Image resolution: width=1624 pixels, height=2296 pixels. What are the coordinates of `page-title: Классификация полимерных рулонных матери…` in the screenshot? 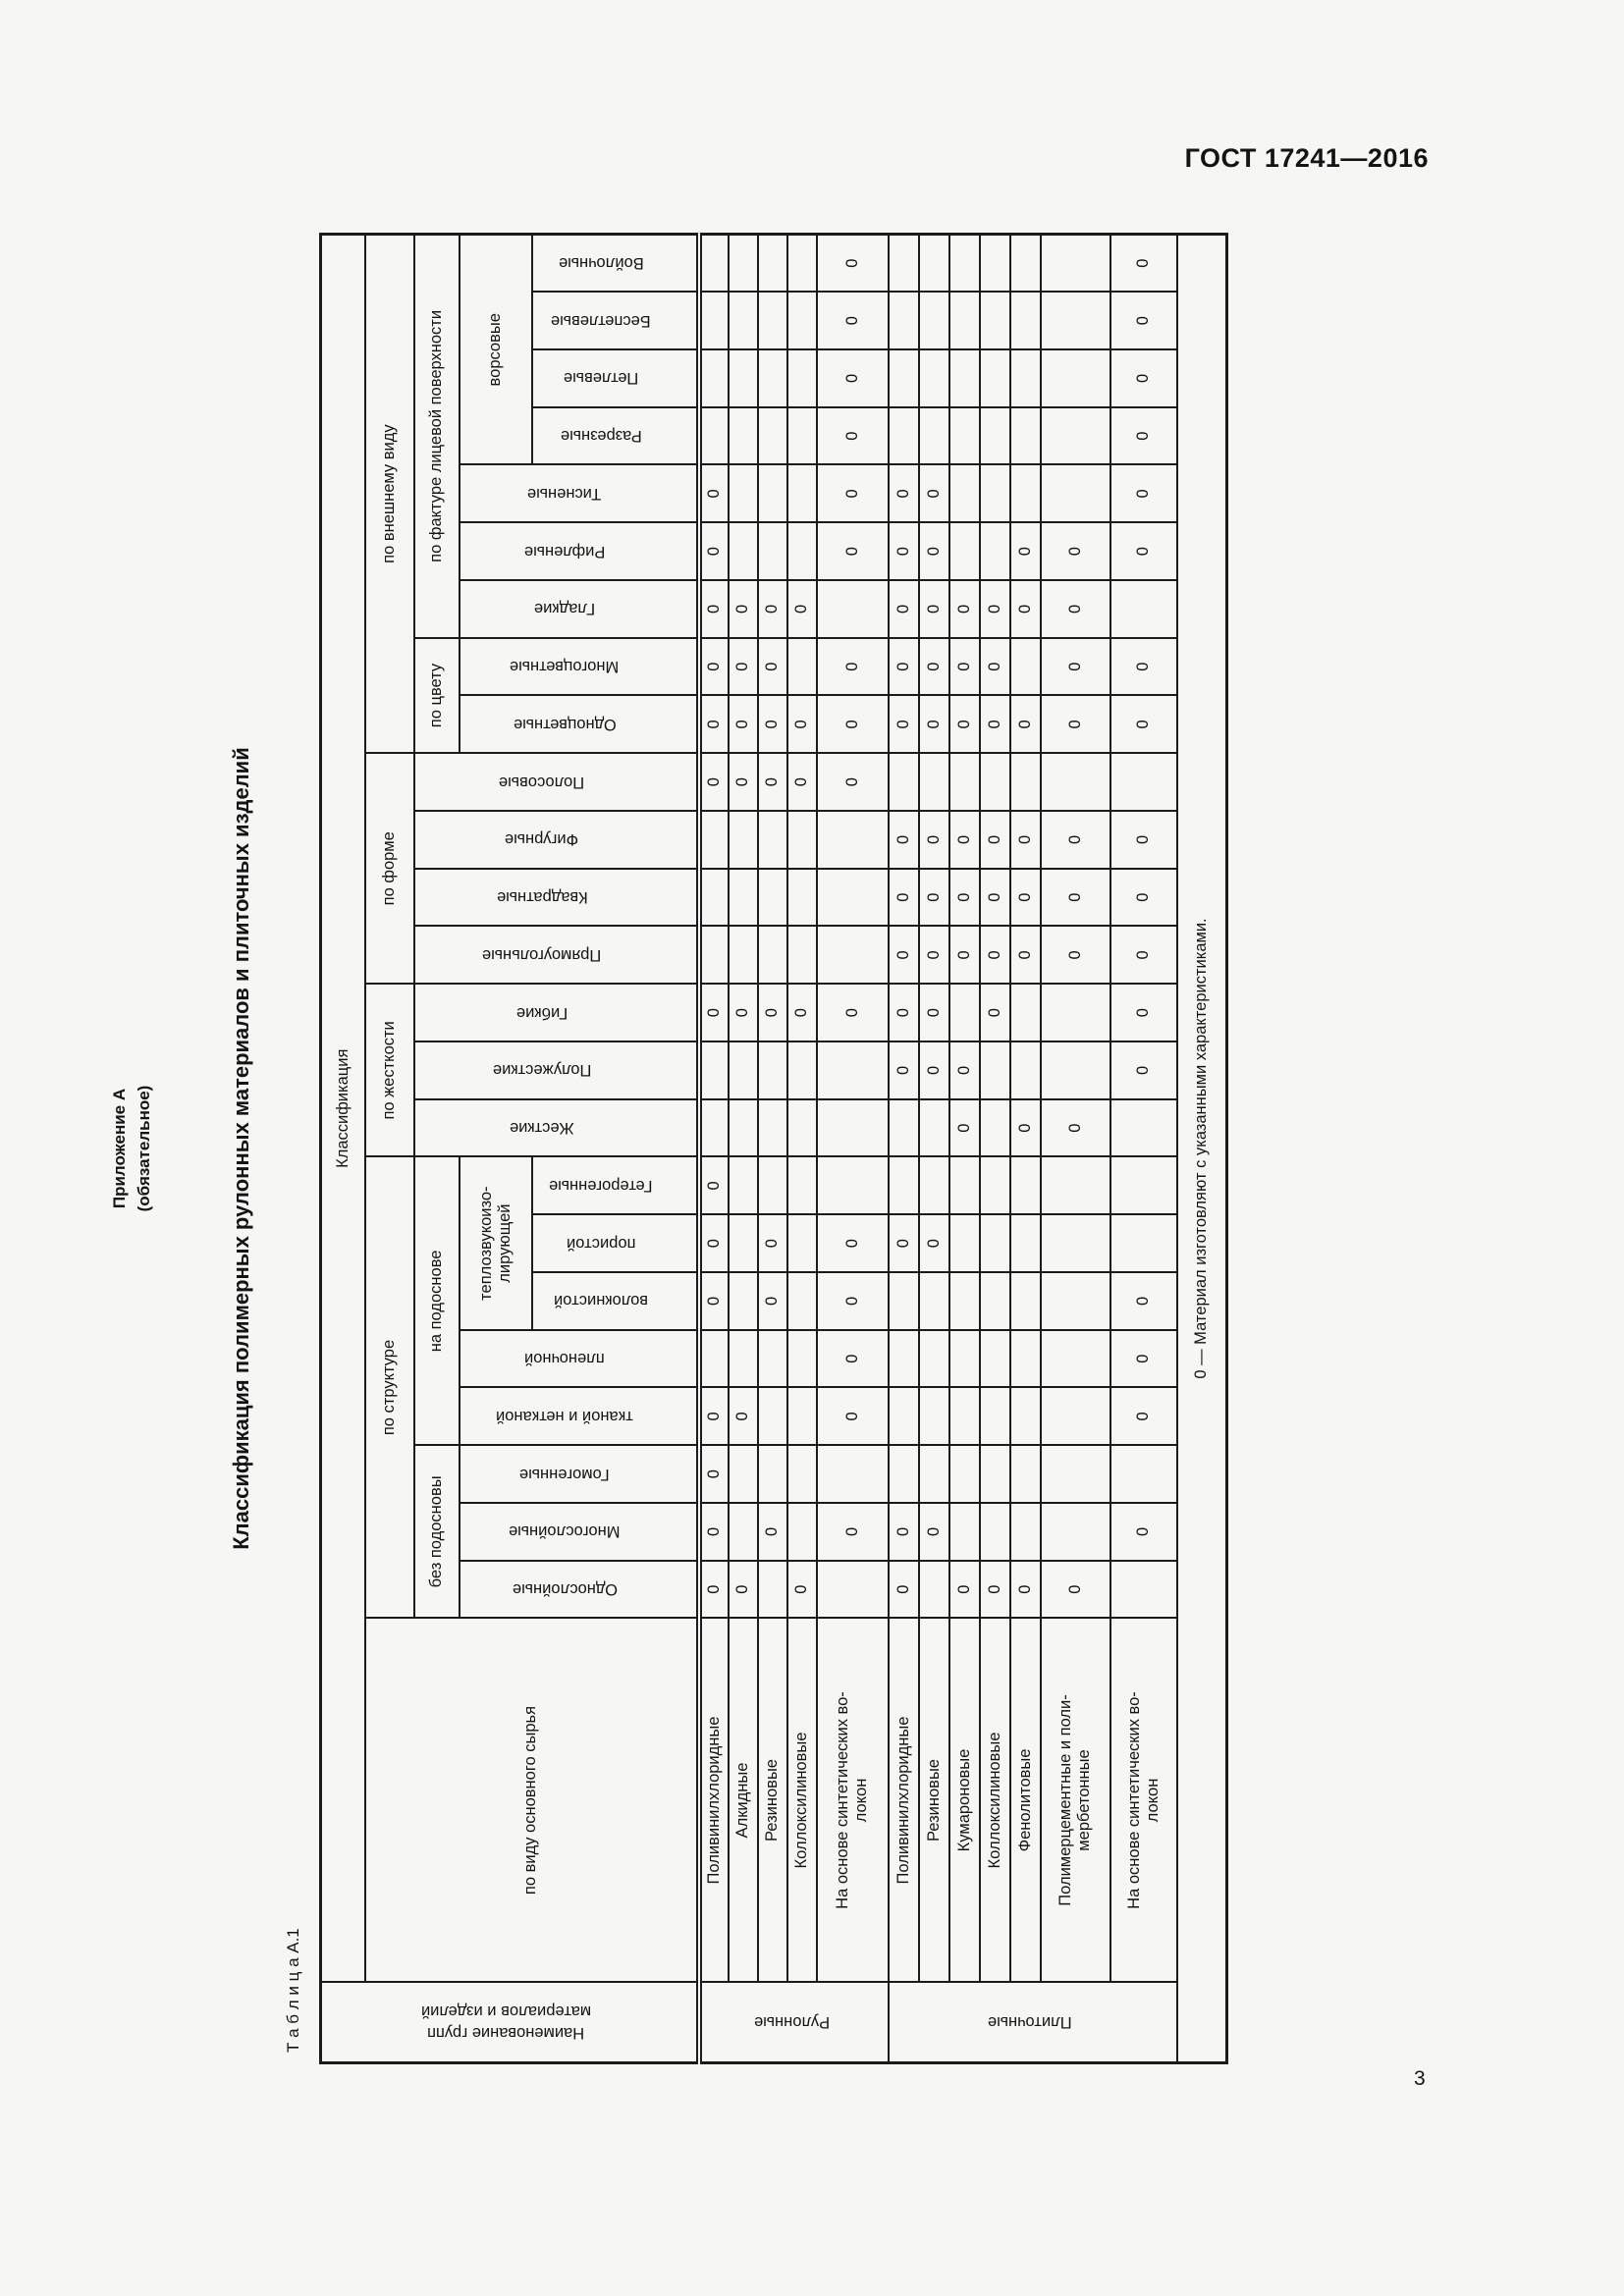 It's located at (241, 1148).